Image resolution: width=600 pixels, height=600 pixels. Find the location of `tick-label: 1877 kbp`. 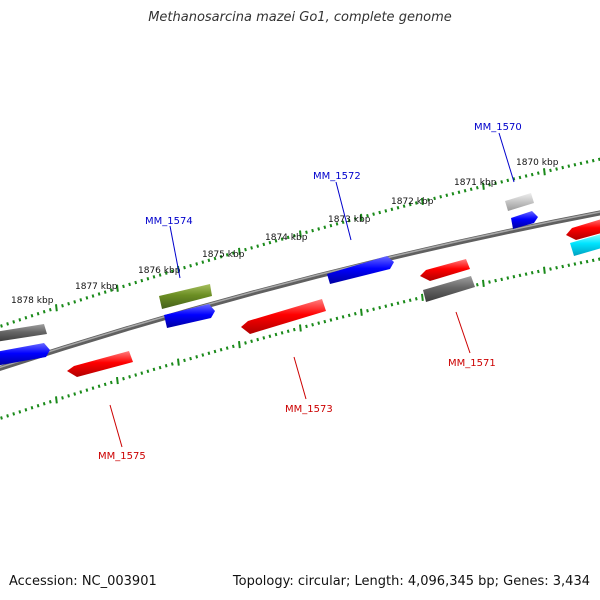

tick-label: 1877 kbp is located at coordinates (96, 287).